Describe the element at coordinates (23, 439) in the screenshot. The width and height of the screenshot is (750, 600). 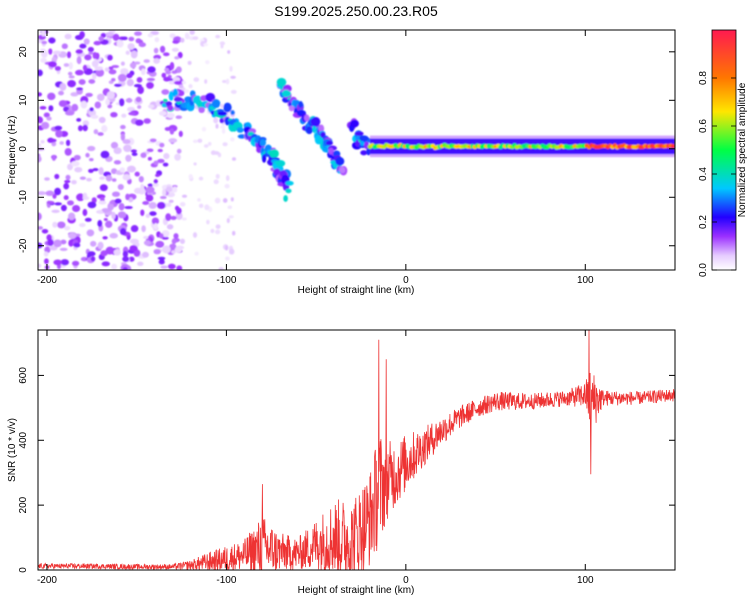
I see `y-tick-label: 400` at that location.